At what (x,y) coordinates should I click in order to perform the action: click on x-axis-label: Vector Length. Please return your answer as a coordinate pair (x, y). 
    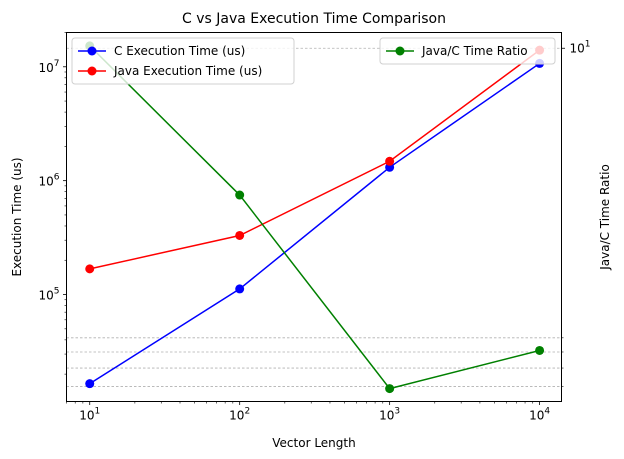
    Looking at the image, I should click on (313, 443).